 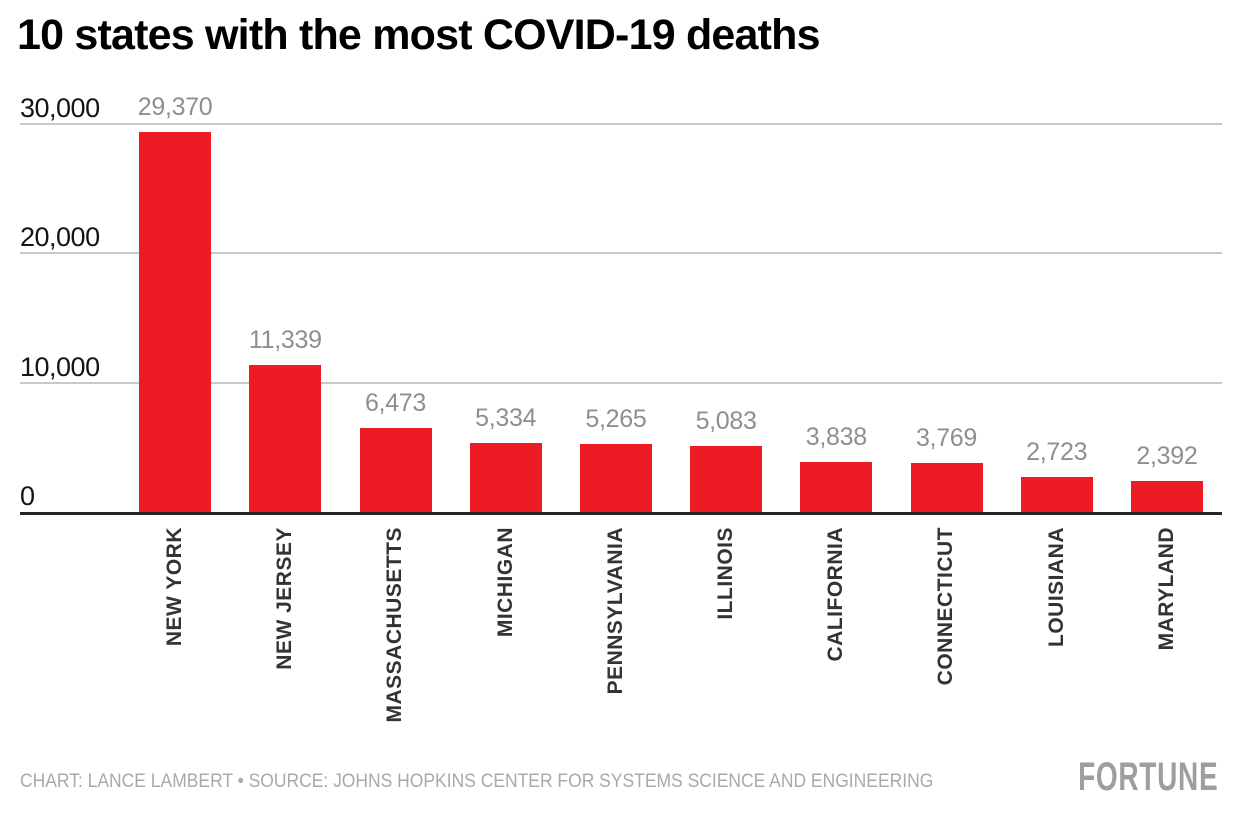 I want to click on x-axis-label-text: CONNECTICUT, so click(x=946, y=606).